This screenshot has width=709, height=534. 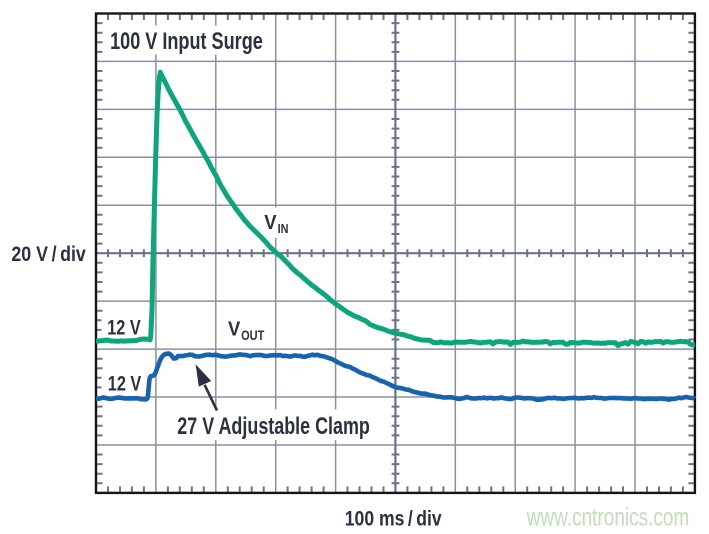 What do you see at coordinates (607, 517) in the screenshot?
I see `svg-text: www.cntronics.com` at bounding box center [607, 517].